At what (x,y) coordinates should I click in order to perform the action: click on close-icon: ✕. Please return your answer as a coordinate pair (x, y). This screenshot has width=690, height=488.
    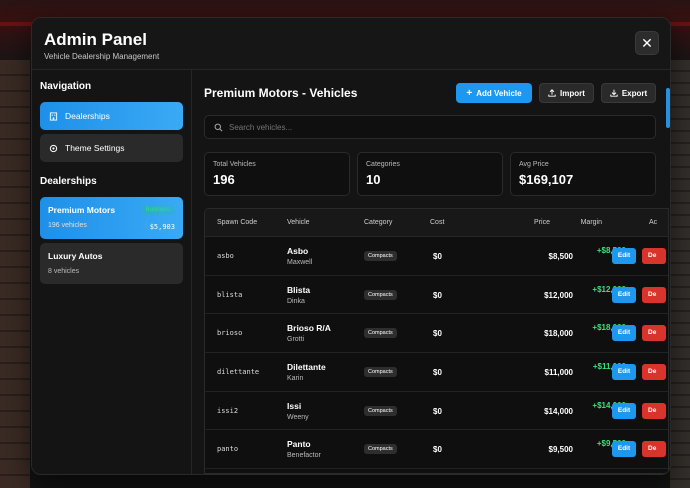
    Looking at the image, I should click on (647, 43).